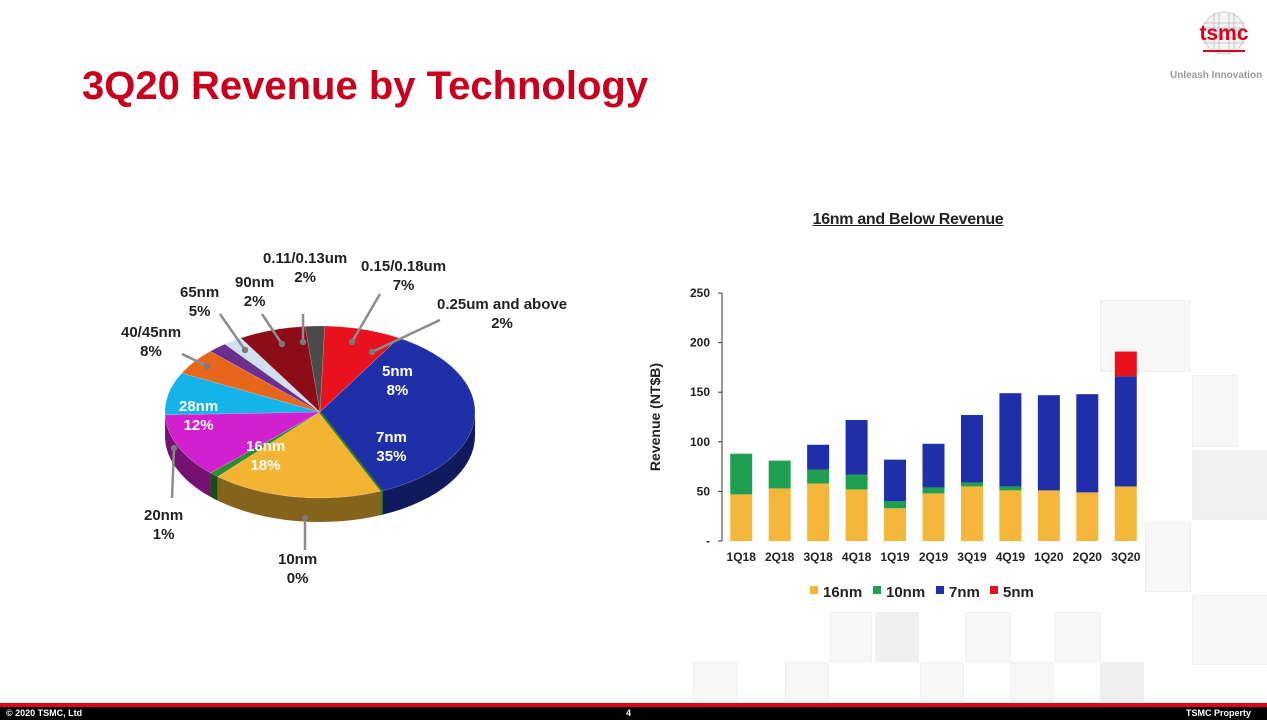 This screenshot has width=1267, height=720. What do you see at coordinates (1048, 515) in the screenshot?
I see `bar-16nm-1Q20` at bounding box center [1048, 515].